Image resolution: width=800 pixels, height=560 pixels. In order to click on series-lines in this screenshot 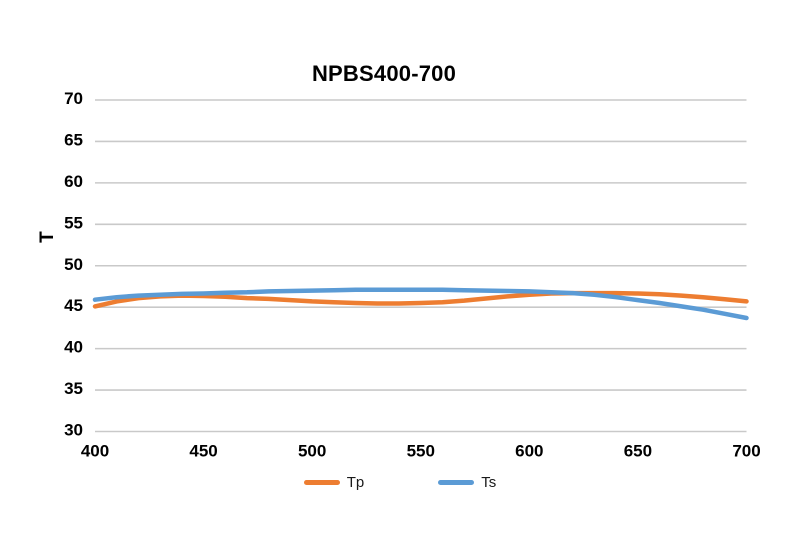, I will do `click(420, 304)`.